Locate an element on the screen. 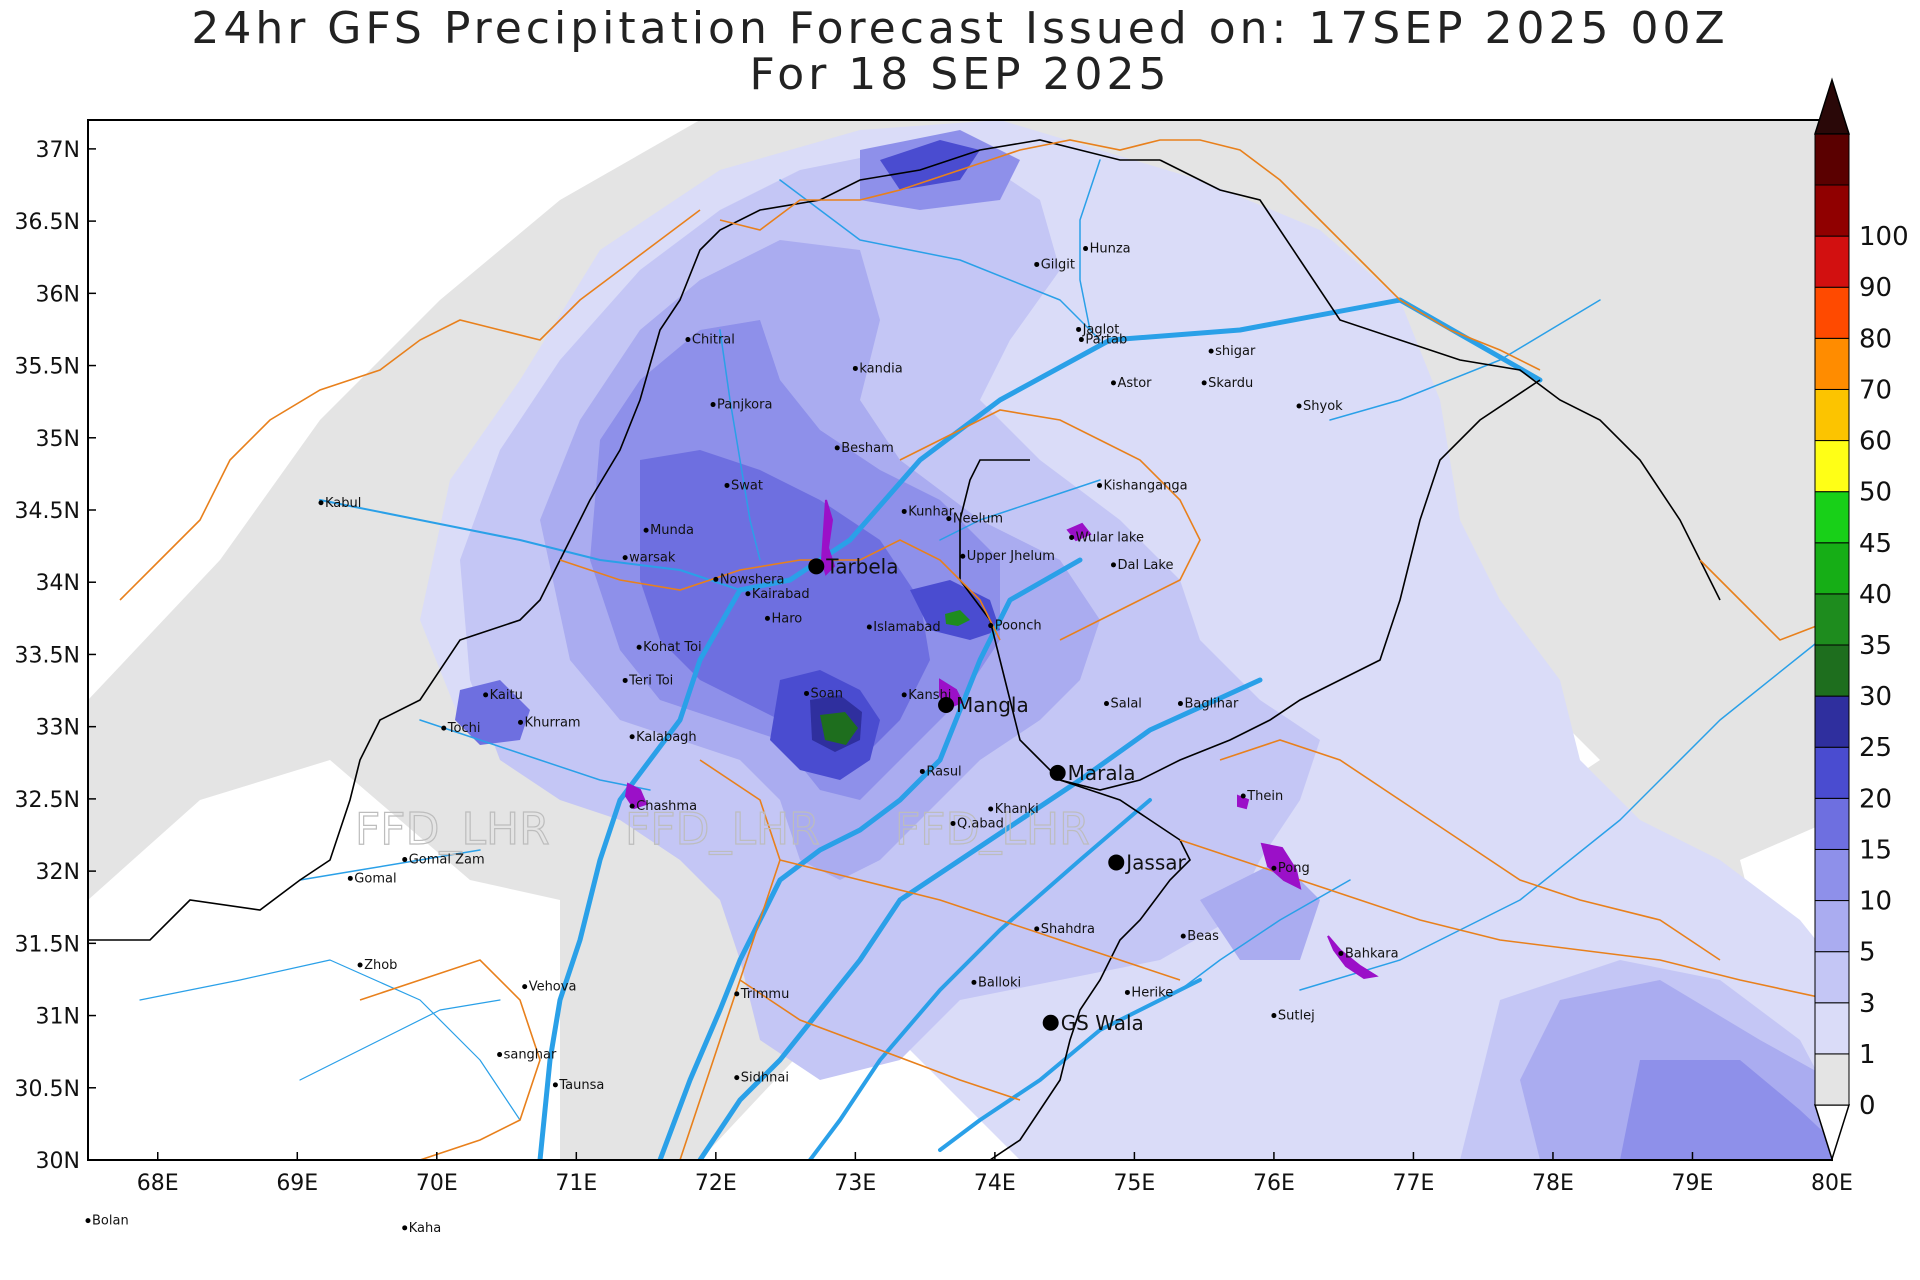 This screenshot has height=1280, width=1920. place-kaitu: Kaitu is located at coordinates (503, 695).